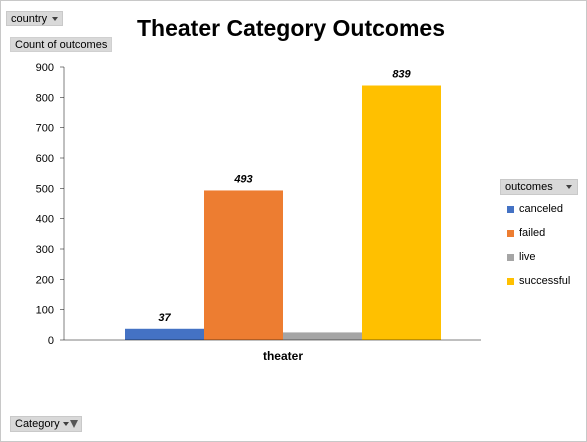 The image size is (587, 442). I want to click on bar-live, so click(322, 336).